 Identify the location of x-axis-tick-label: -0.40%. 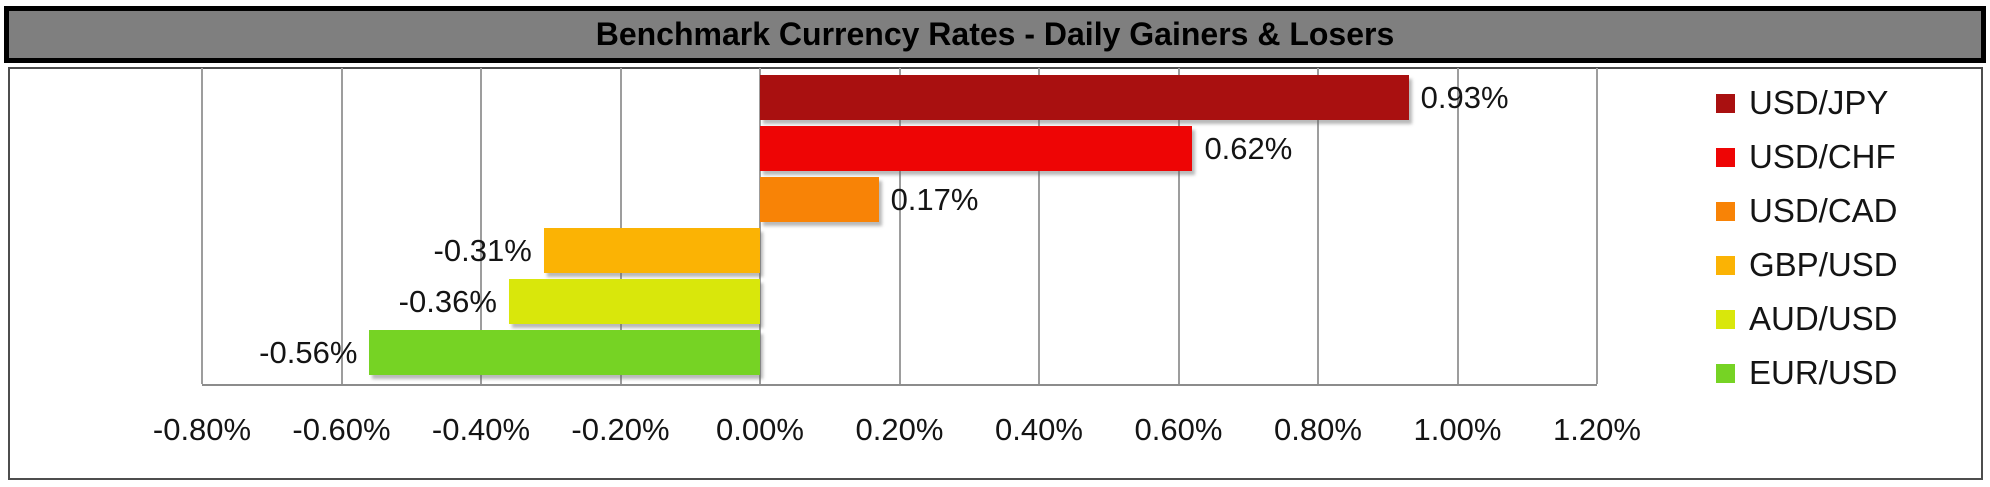
(481, 429).